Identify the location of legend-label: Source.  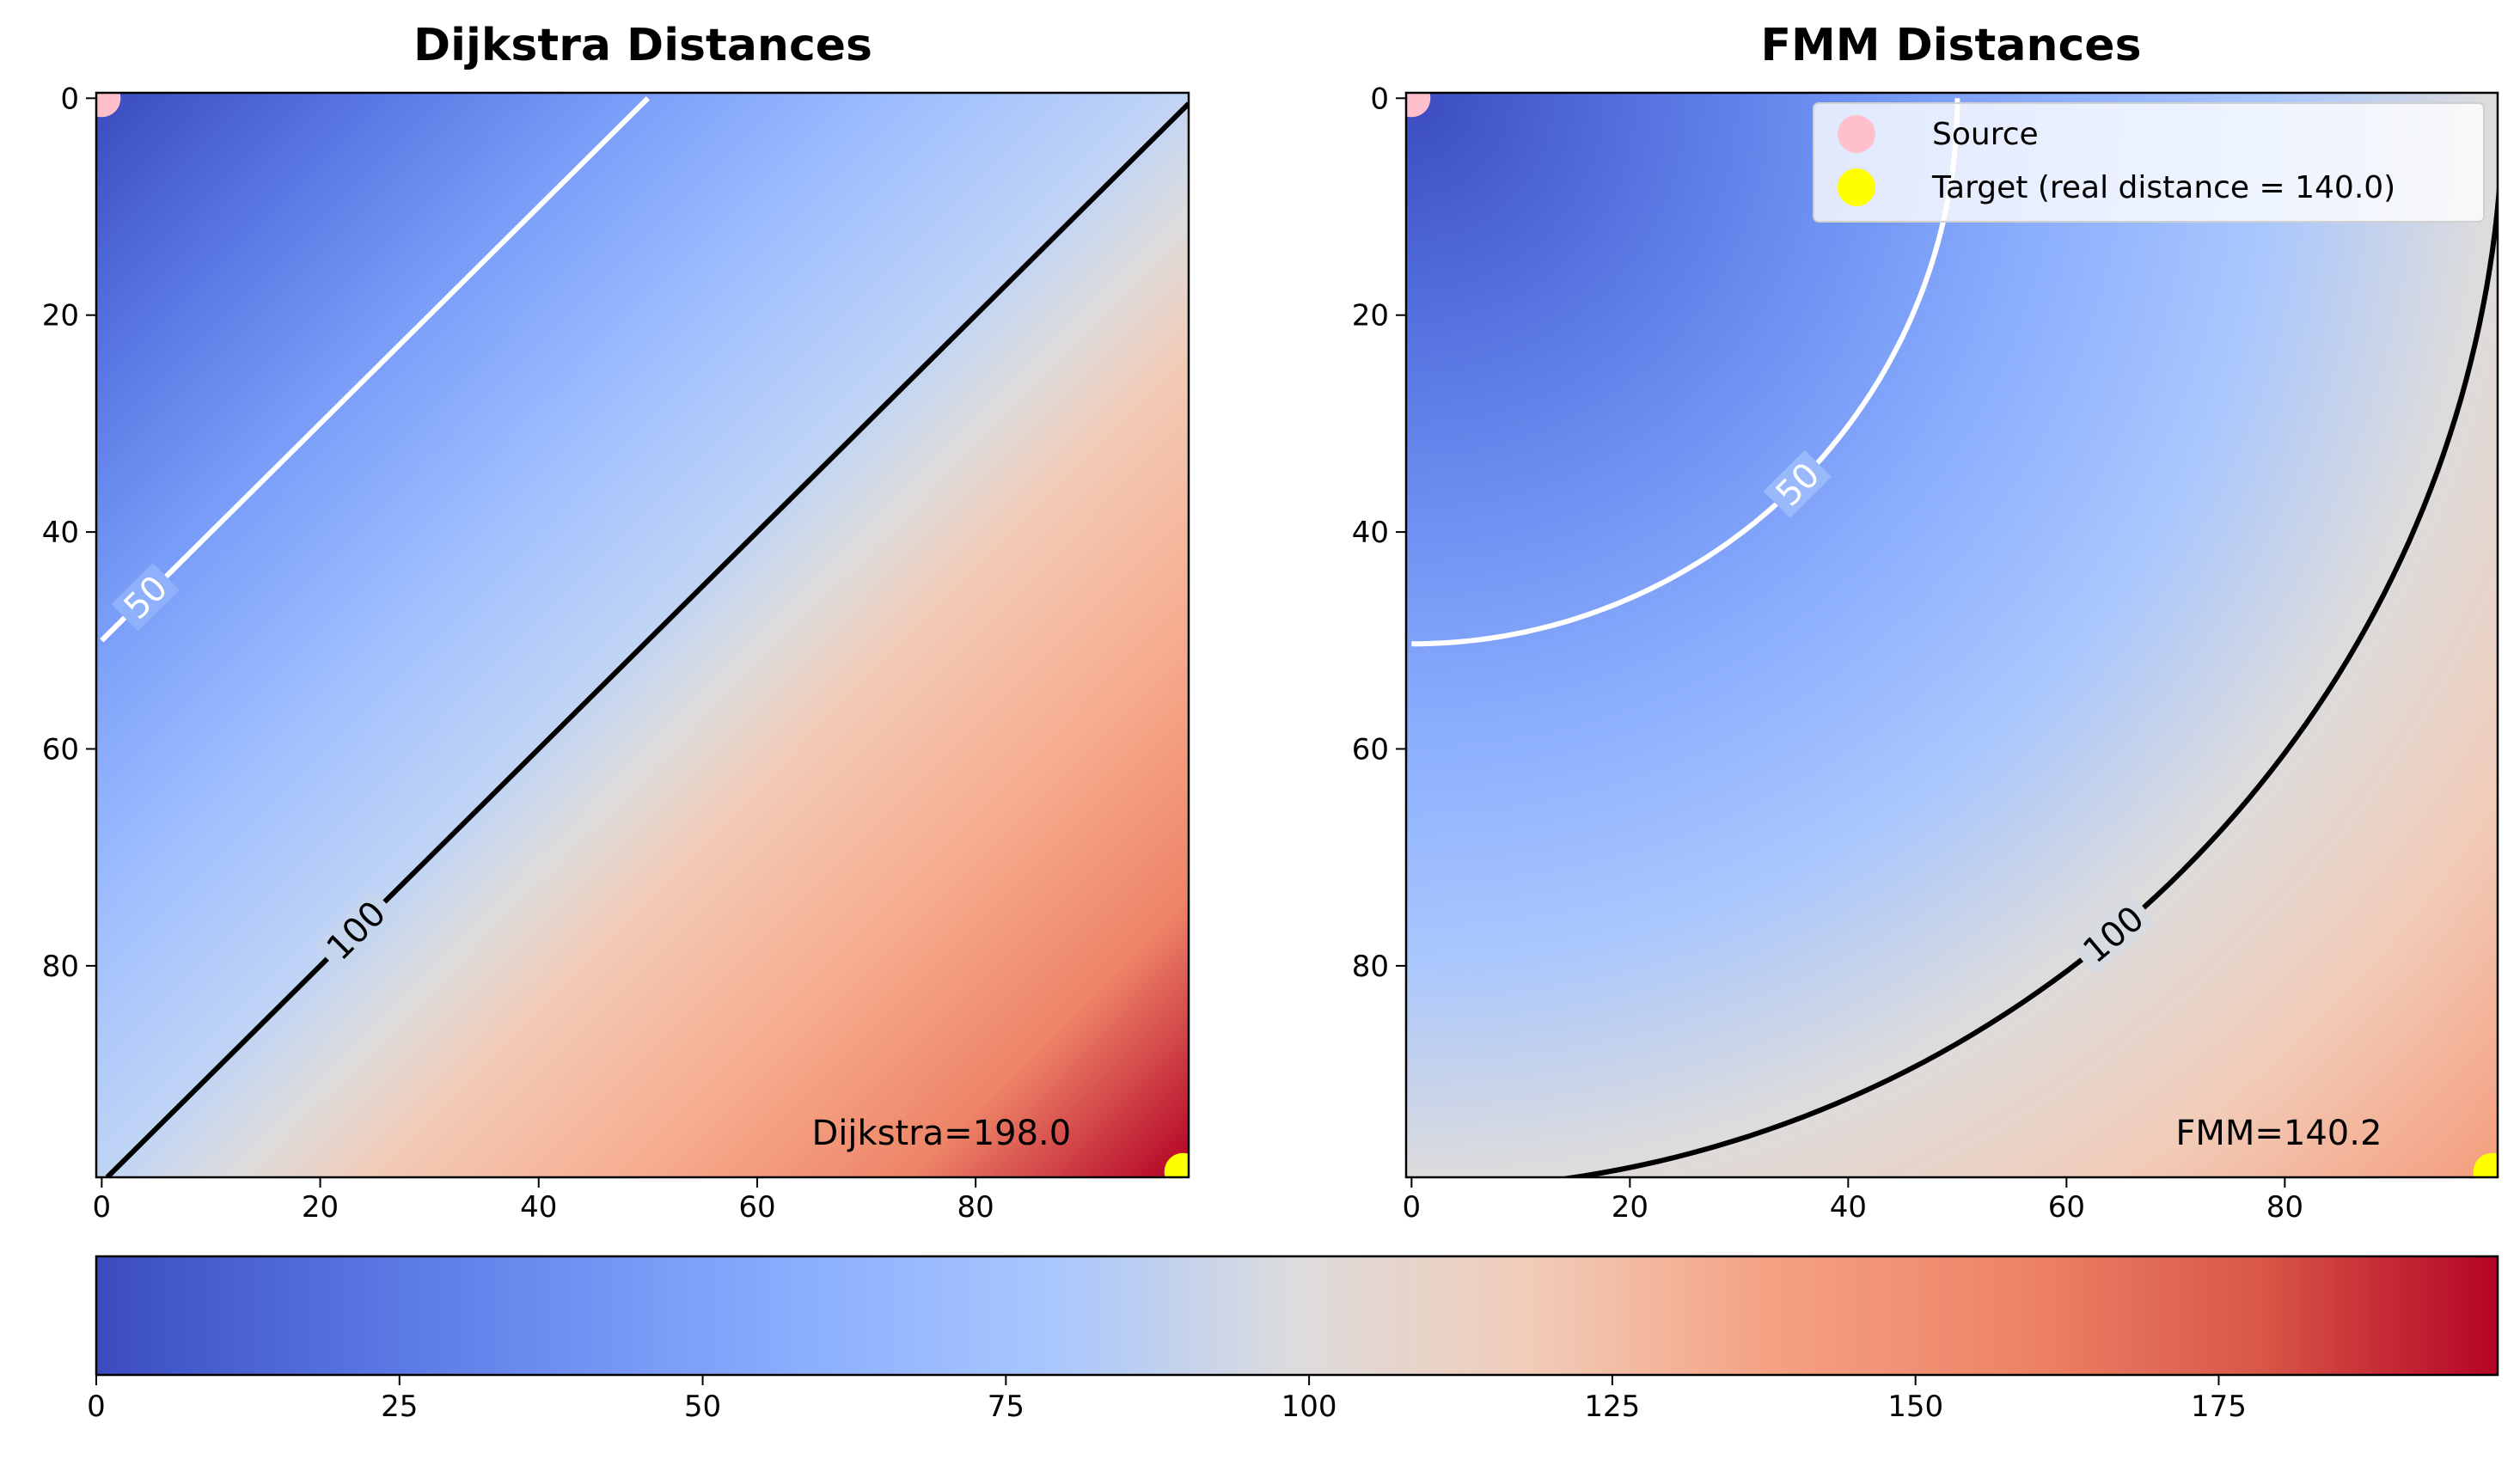
(1986, 134).